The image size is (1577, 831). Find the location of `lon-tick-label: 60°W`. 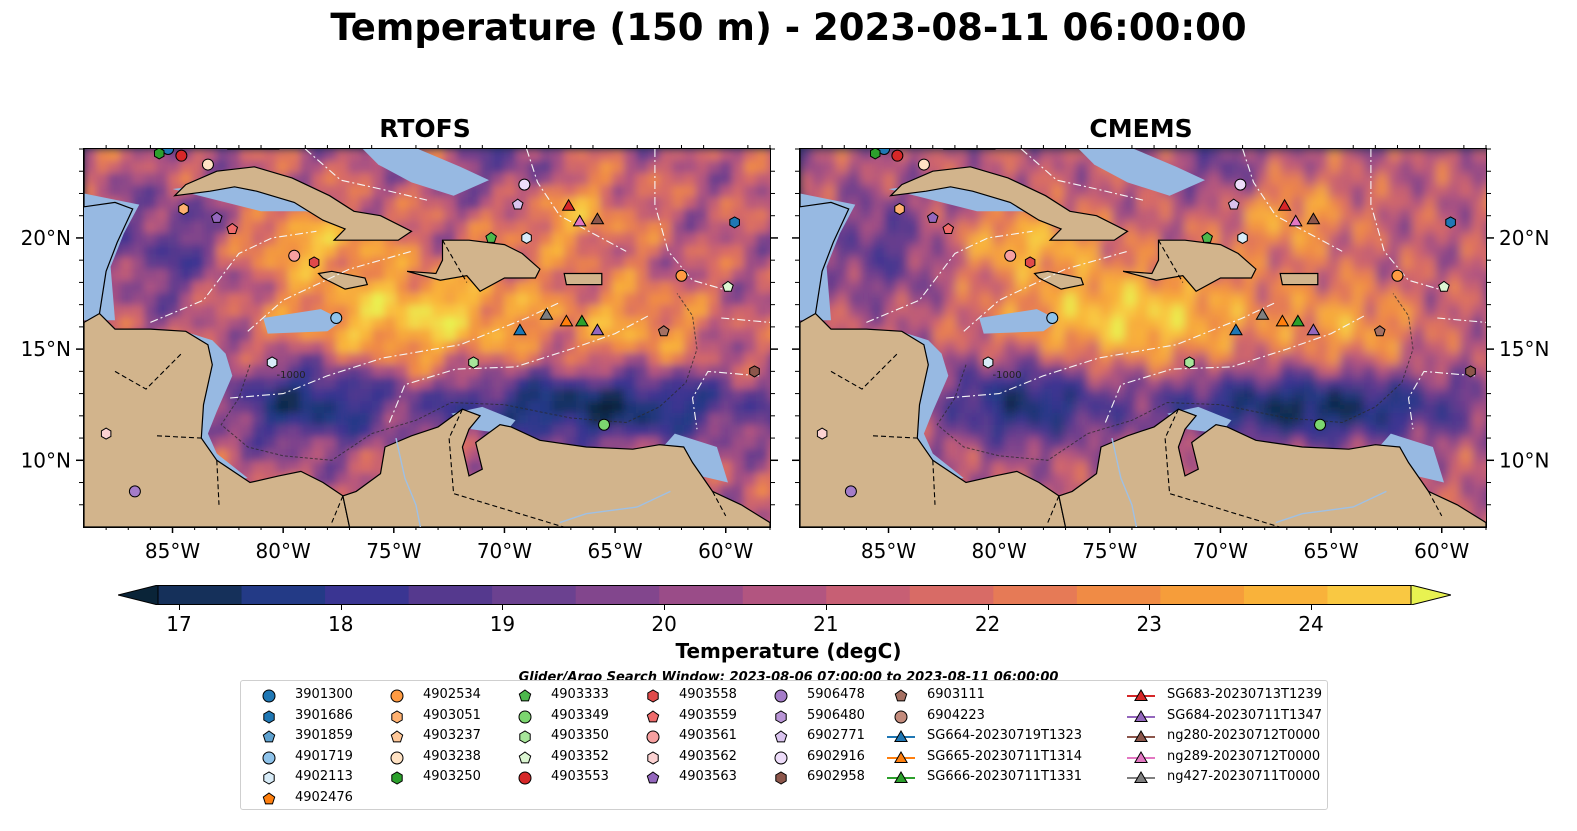

lon-tick-label: 60°W is located at coordinates (1441, 551).